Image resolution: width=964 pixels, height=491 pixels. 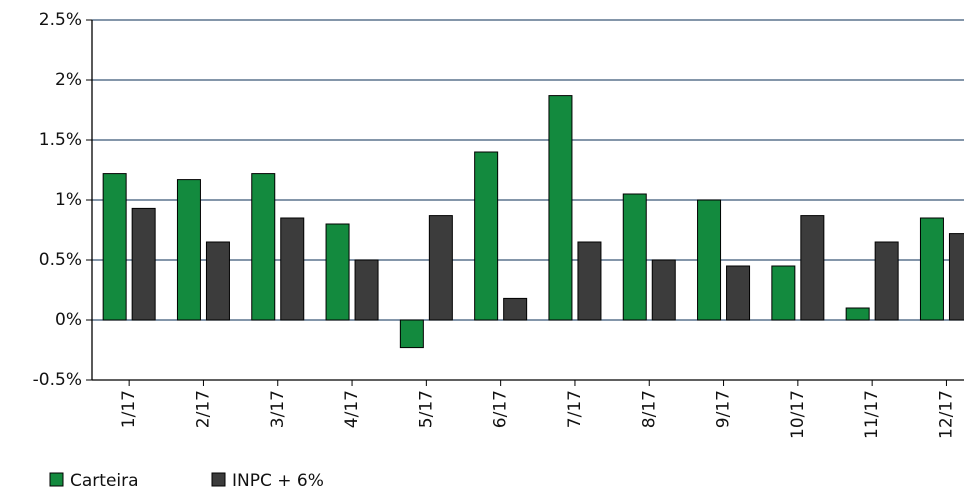 What do you see at coordinates (872, 414) in the screenshot?
I see `x-tick-label: 11/17` at bounding box center [872, 414].